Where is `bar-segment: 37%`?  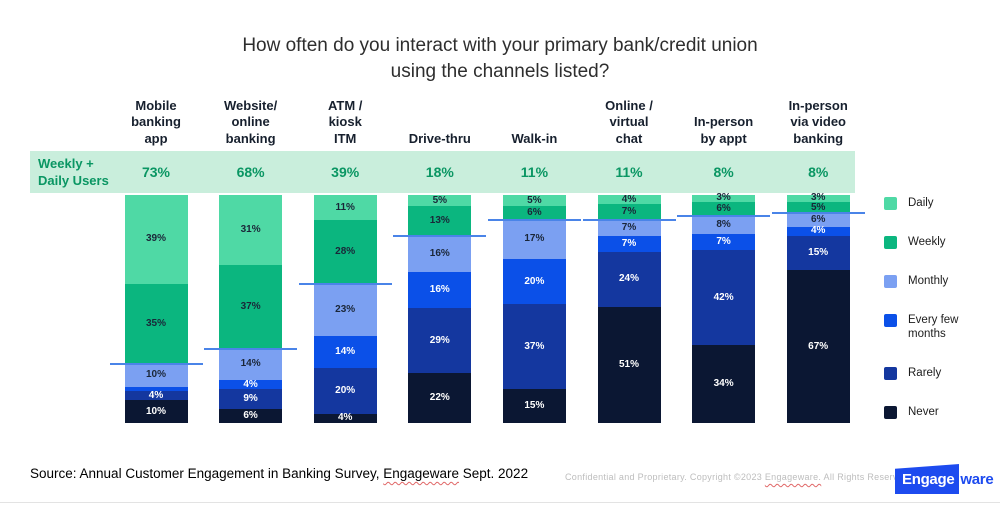 bar-segment: 37% is located at coordinates (534, 346).